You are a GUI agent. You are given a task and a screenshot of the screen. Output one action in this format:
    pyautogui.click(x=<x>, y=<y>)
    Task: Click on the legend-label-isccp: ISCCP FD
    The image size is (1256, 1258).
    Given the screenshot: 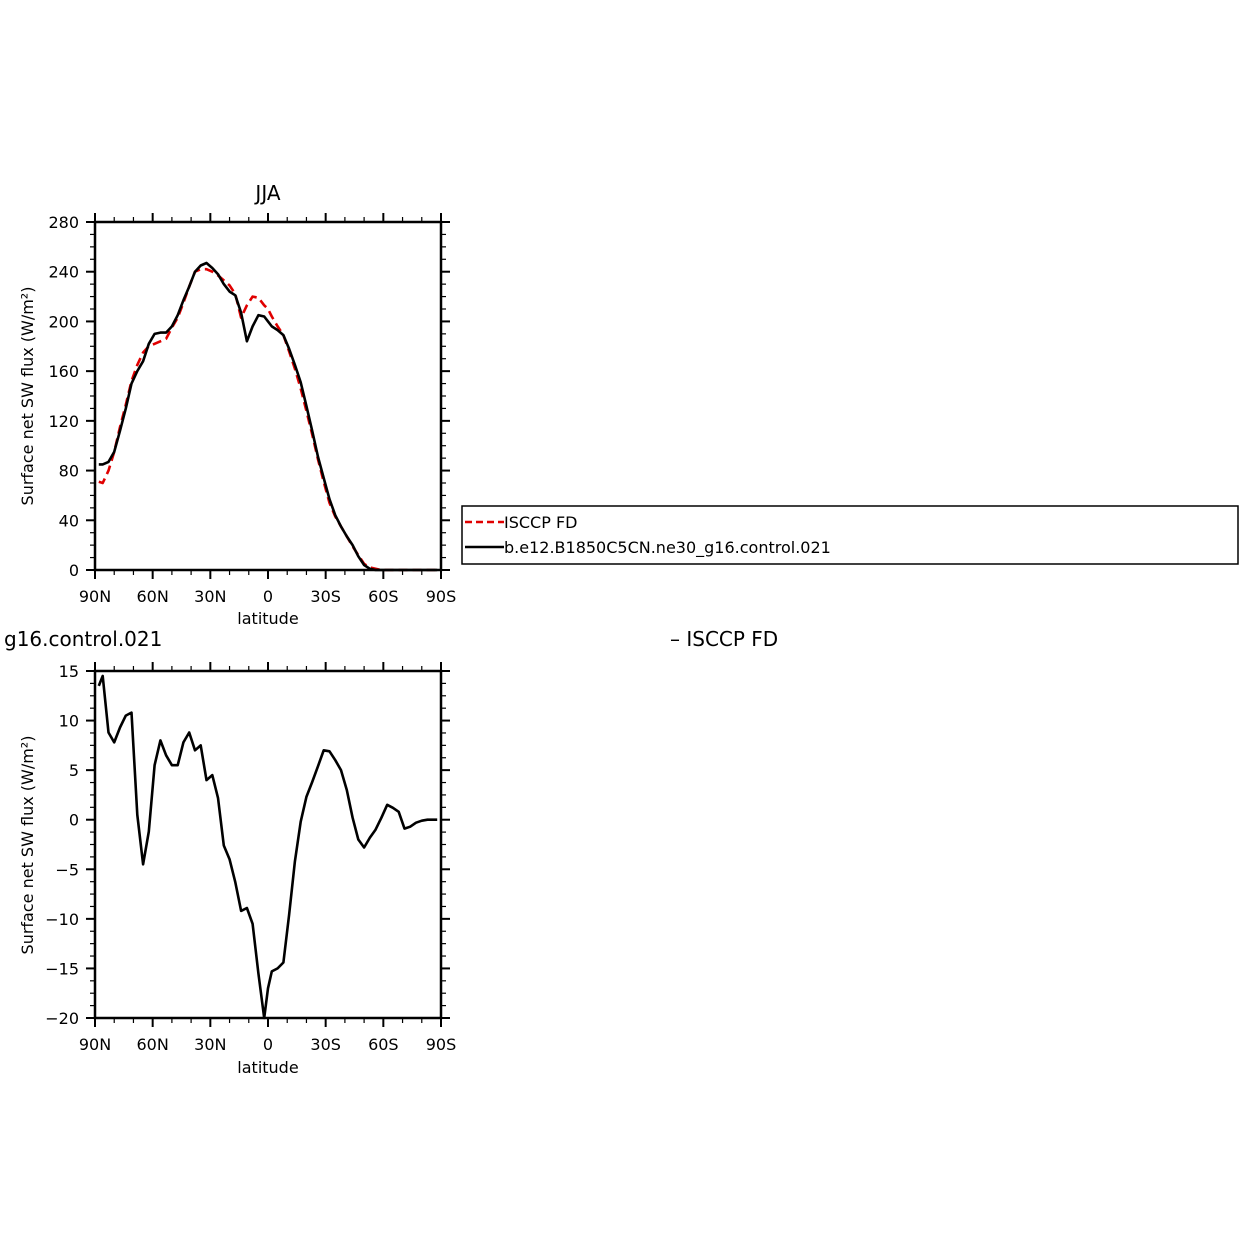 What is the action you would take?
    pyautogui.click(x=540, y=522)
    